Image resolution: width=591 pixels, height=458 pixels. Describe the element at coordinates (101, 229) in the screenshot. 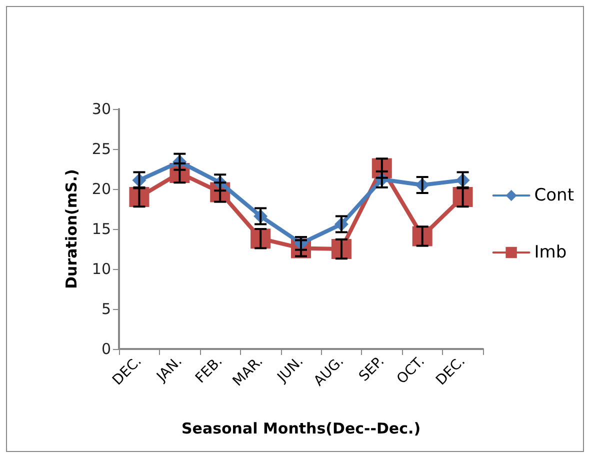

I see `y-tick-label: 15` at that location.